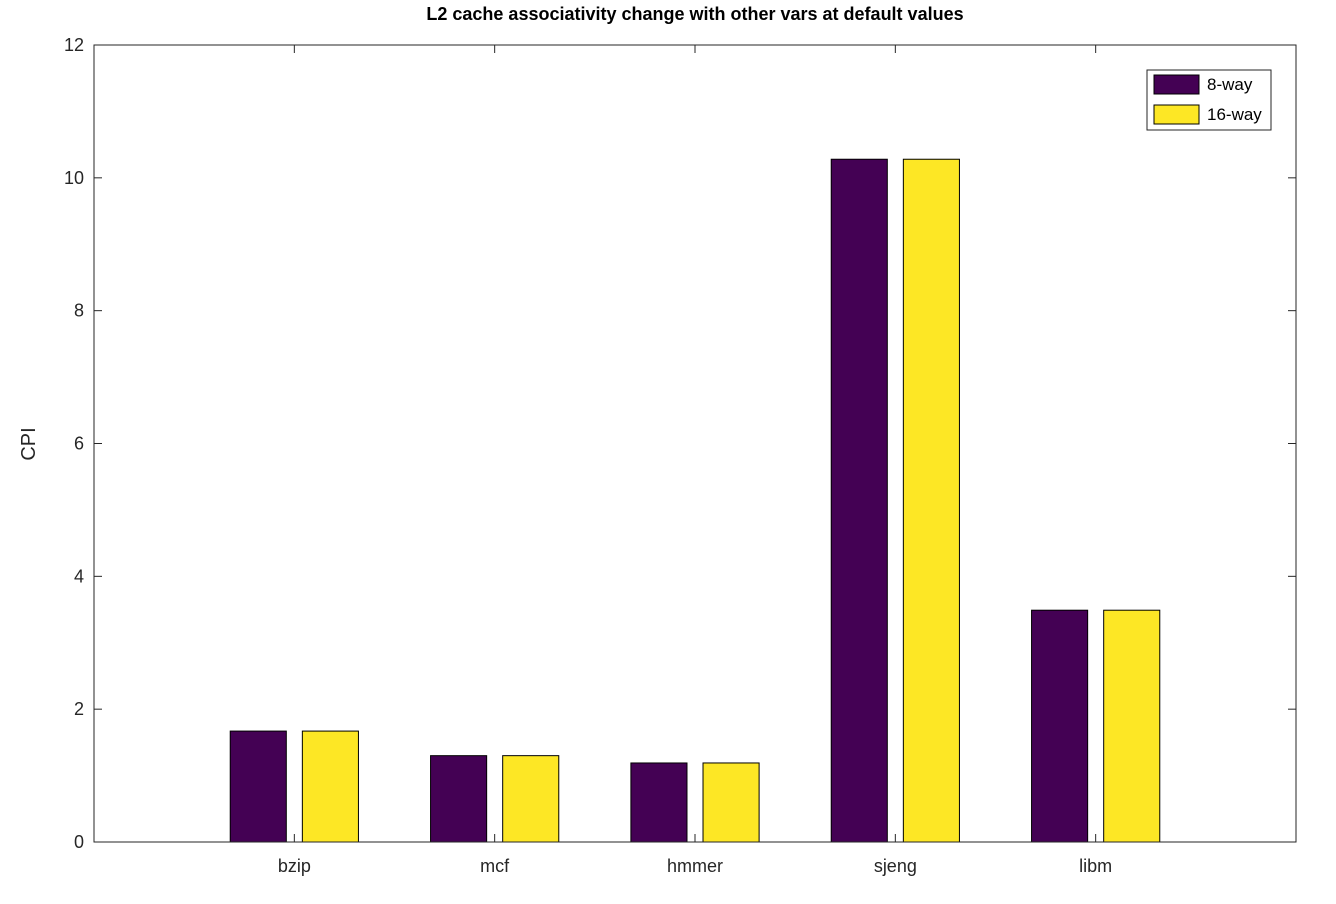 This screenshot has width=1336, height=904. What do you see at coordinates (79, 842) in the screenshot?
I see `y-tick-label: 0` at bounding box center [79, 842].